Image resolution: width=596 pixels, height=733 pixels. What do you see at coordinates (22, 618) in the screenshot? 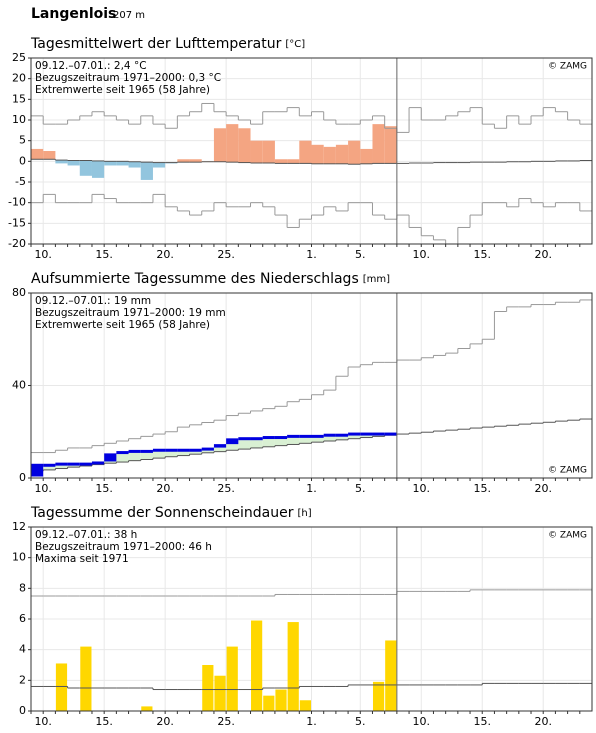
I see `y-tick-label: 6` at bounding box center [22, 618].